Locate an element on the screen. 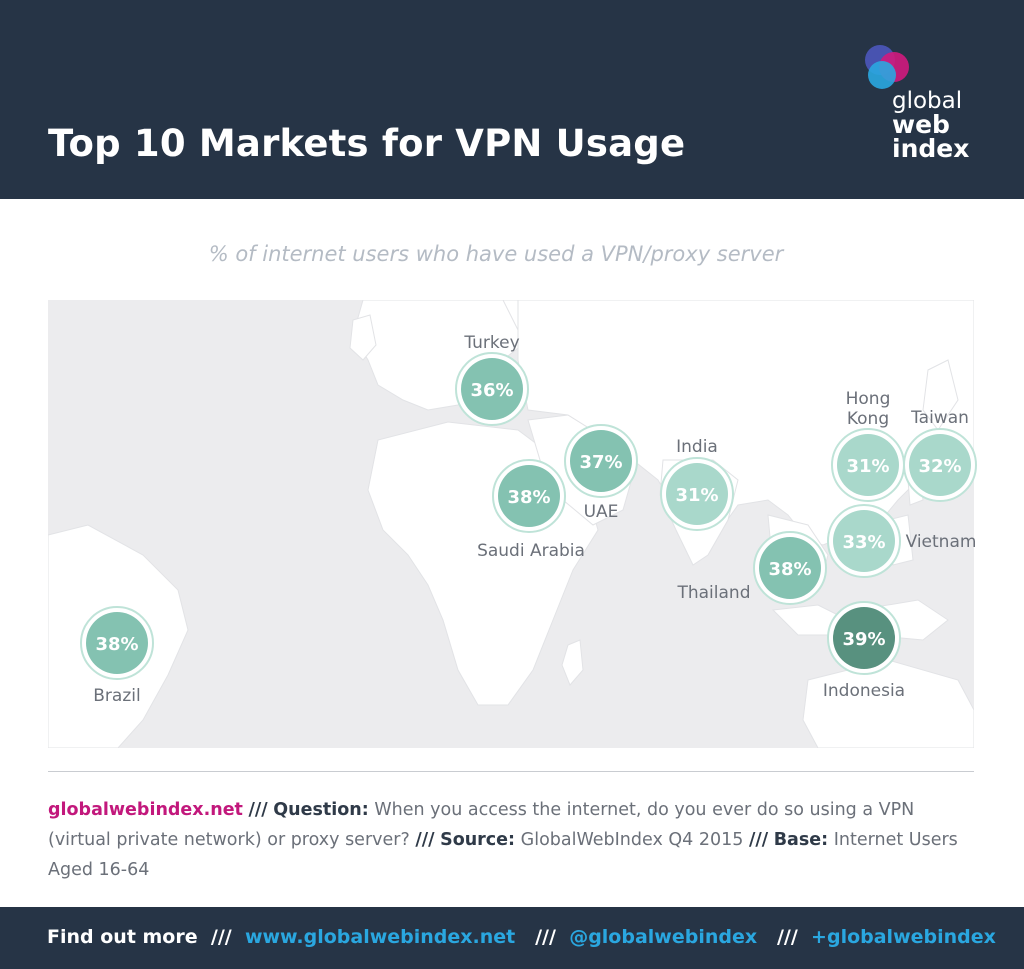  value-label-taiwan: 32% is located at coordinates (939, 466).